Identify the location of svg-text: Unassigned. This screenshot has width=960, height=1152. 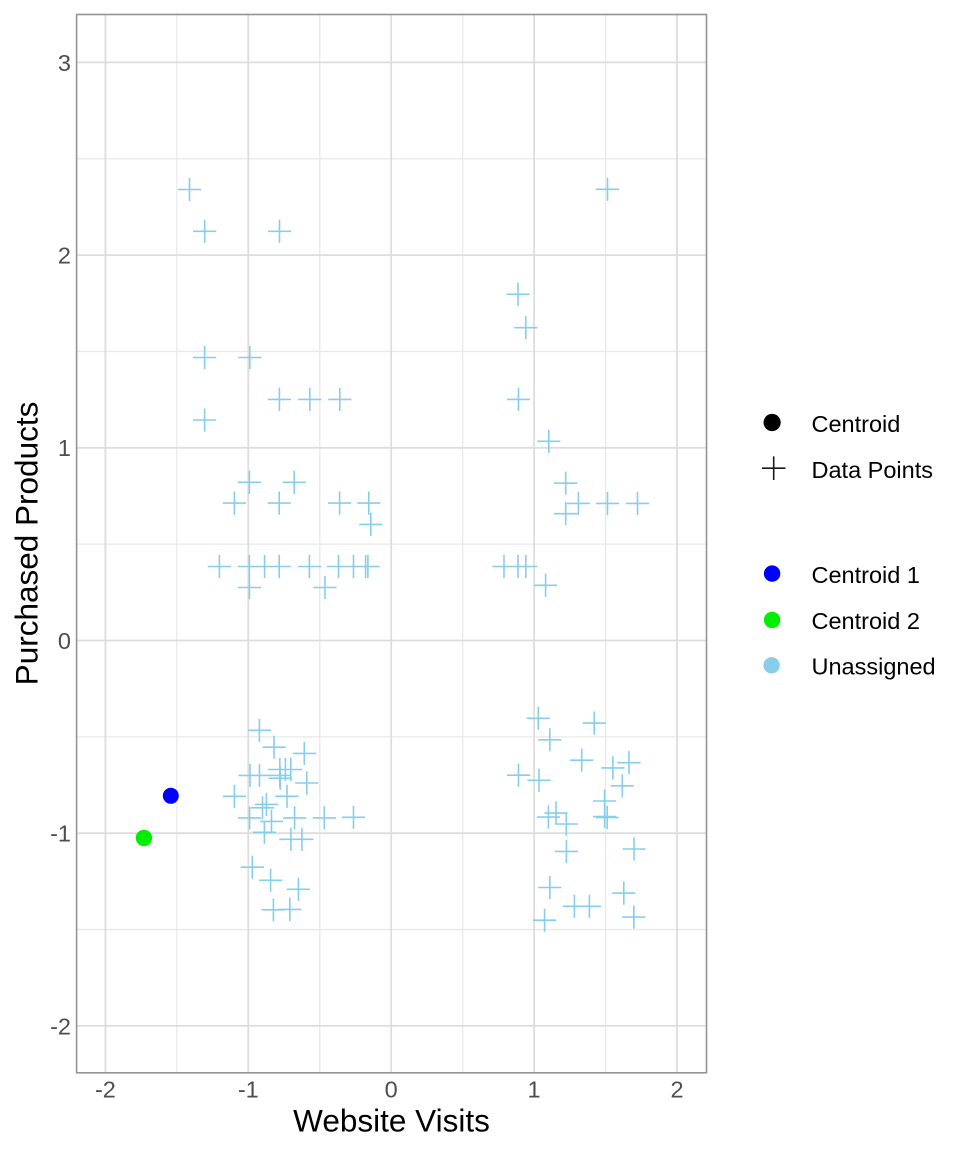
(874, 666).